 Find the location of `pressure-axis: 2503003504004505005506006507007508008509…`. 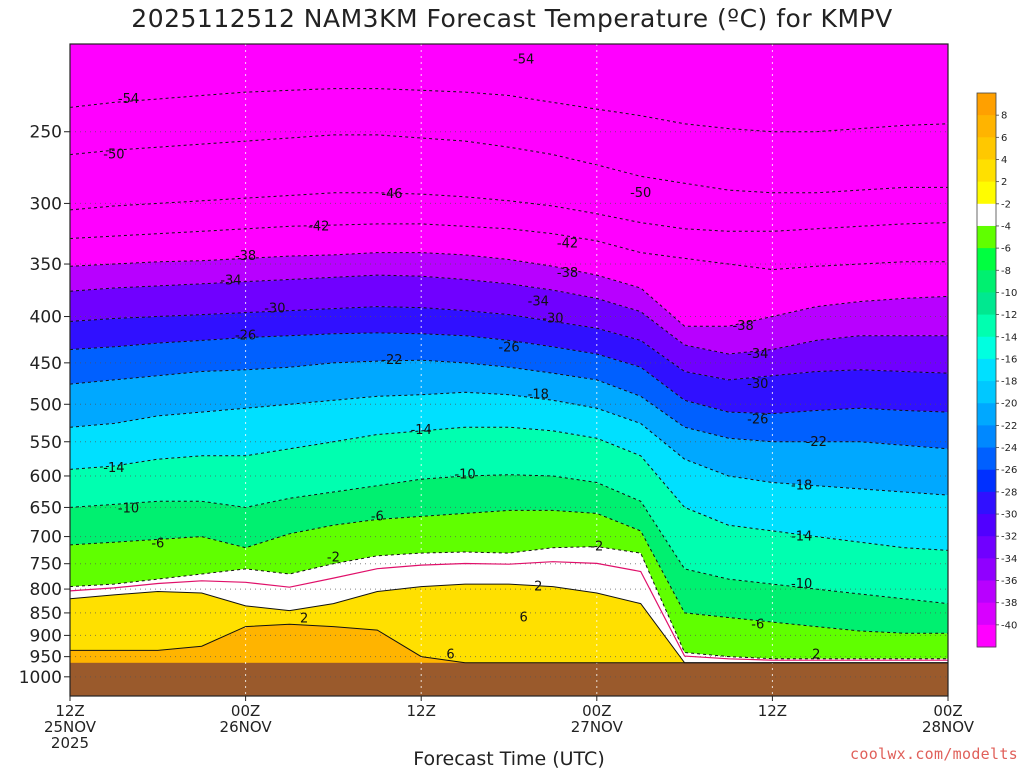

pressure-axis: 2503003504004505005506006507007508008509… is located at coordinates (44, 405).